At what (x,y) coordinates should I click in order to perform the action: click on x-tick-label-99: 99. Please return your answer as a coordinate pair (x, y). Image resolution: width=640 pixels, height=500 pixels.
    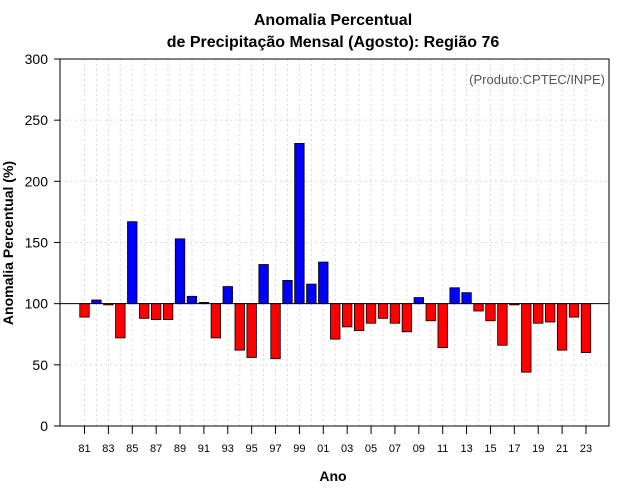
    Looking at the image, I should click on (299, 449).